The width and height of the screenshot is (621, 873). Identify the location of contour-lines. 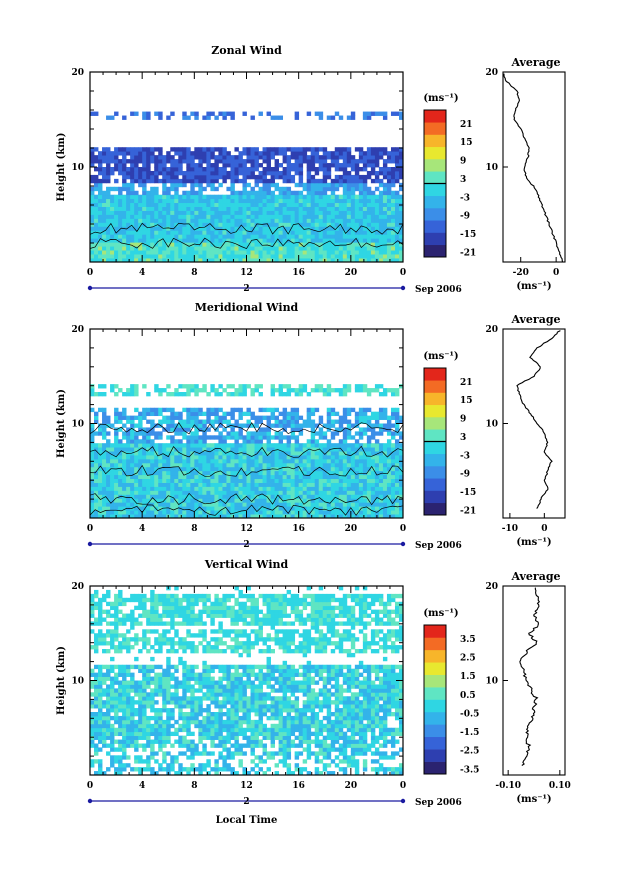
(246, 236).